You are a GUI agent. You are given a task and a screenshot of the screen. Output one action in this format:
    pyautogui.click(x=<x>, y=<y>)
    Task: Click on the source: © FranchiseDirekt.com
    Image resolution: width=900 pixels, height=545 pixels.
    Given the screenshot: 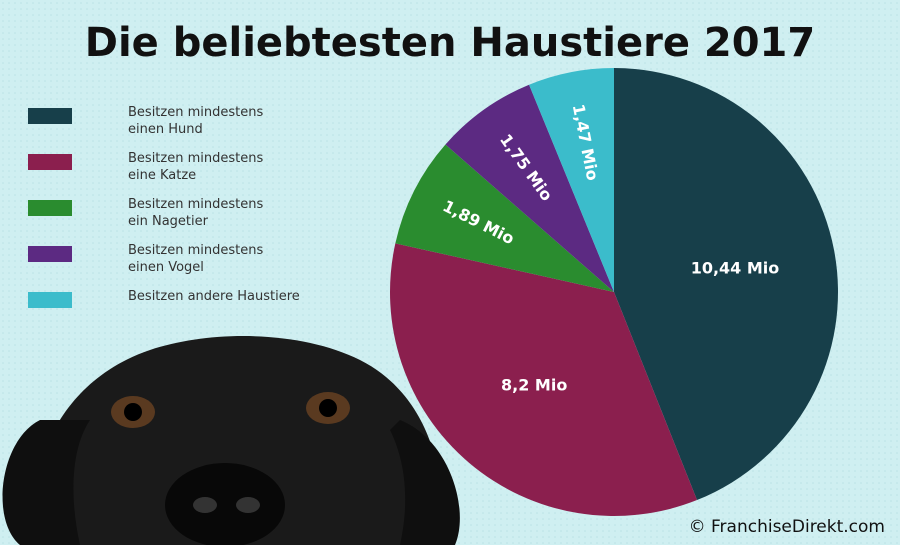 What is the action you would take?
    pyautogui.click(x=787, y=527)
    